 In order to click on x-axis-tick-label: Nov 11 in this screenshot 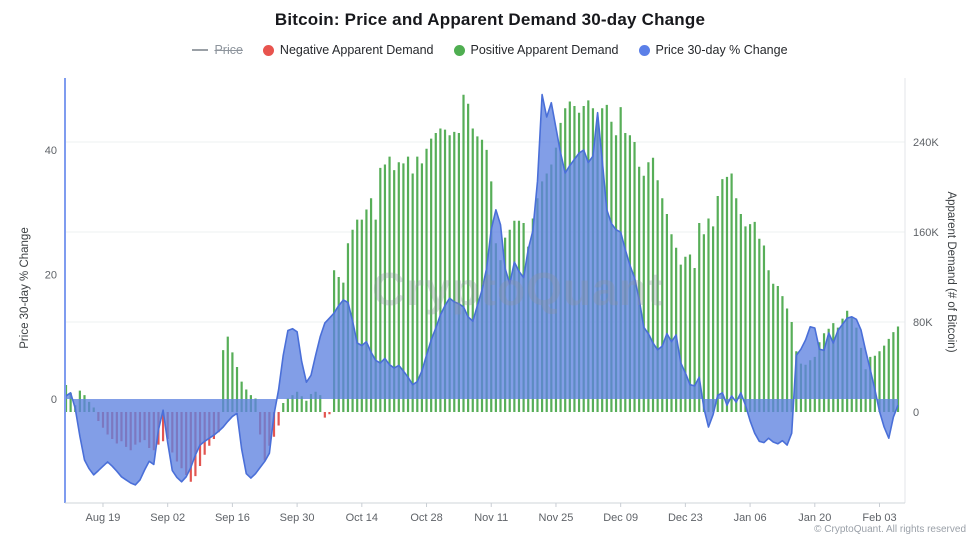, I will do `click(491, 518)`.